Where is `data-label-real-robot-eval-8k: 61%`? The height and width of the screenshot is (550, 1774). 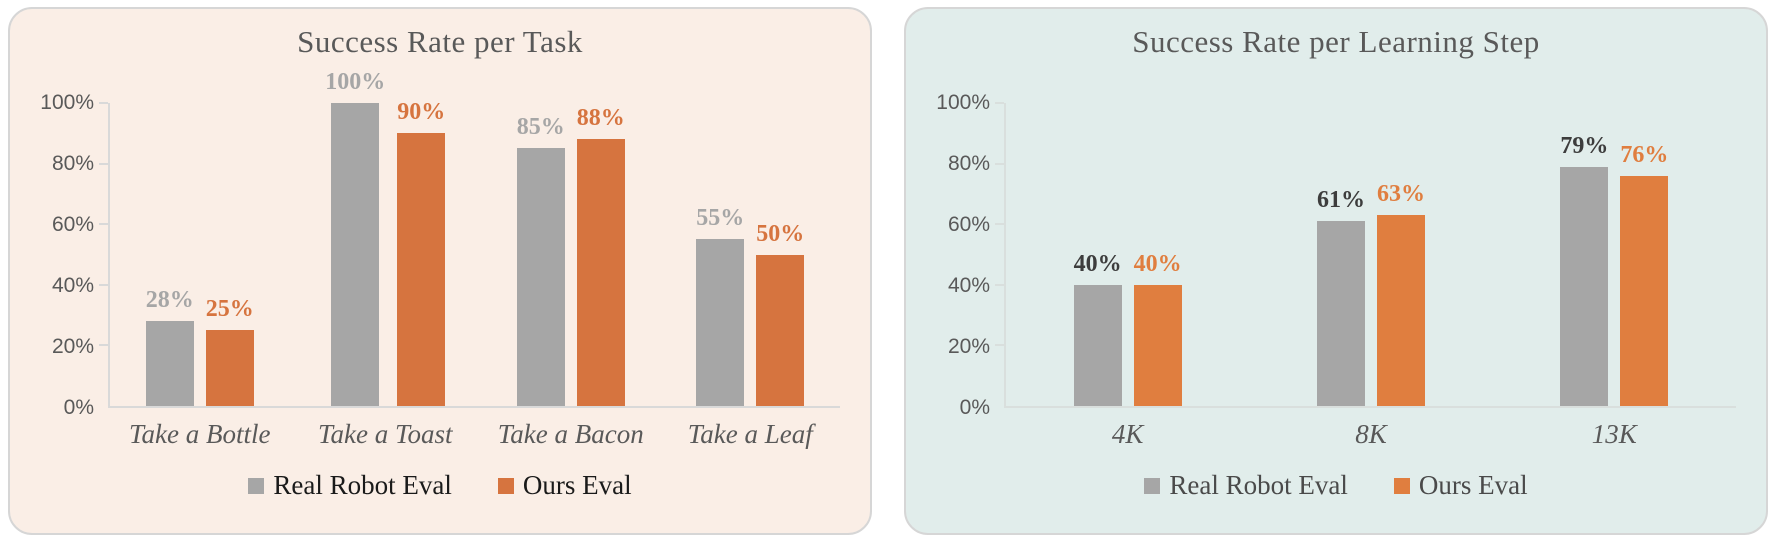
data-label-real-robot-eval-8k: 61% is located at coordinates (1340, 200).